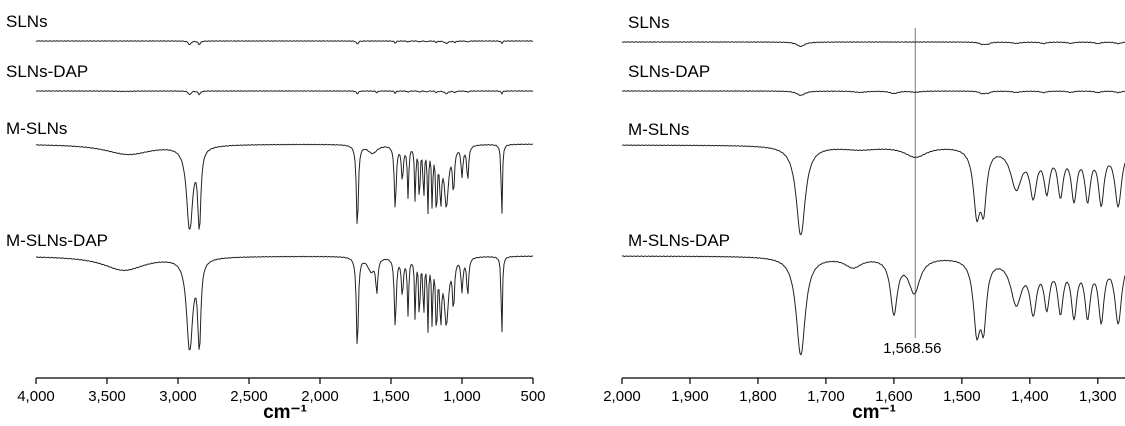 The image size is (1125, 426). I want to click on annotation-1568: 1,568.56, so click(912, 348).